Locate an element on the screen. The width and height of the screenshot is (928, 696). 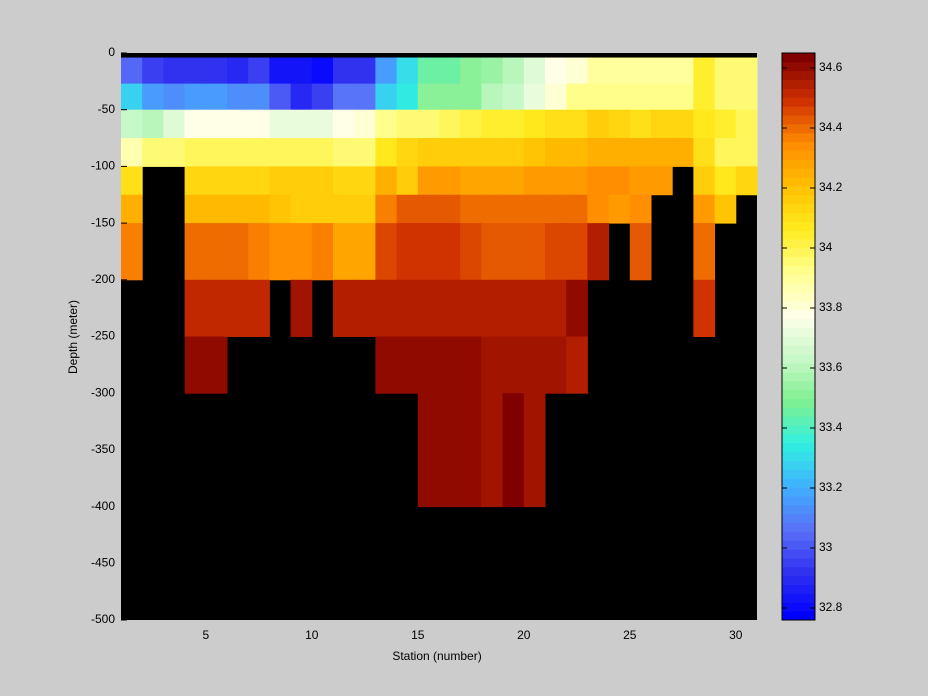
colorbar-tick-label: 33.6 is located at coordinates (831, 367).